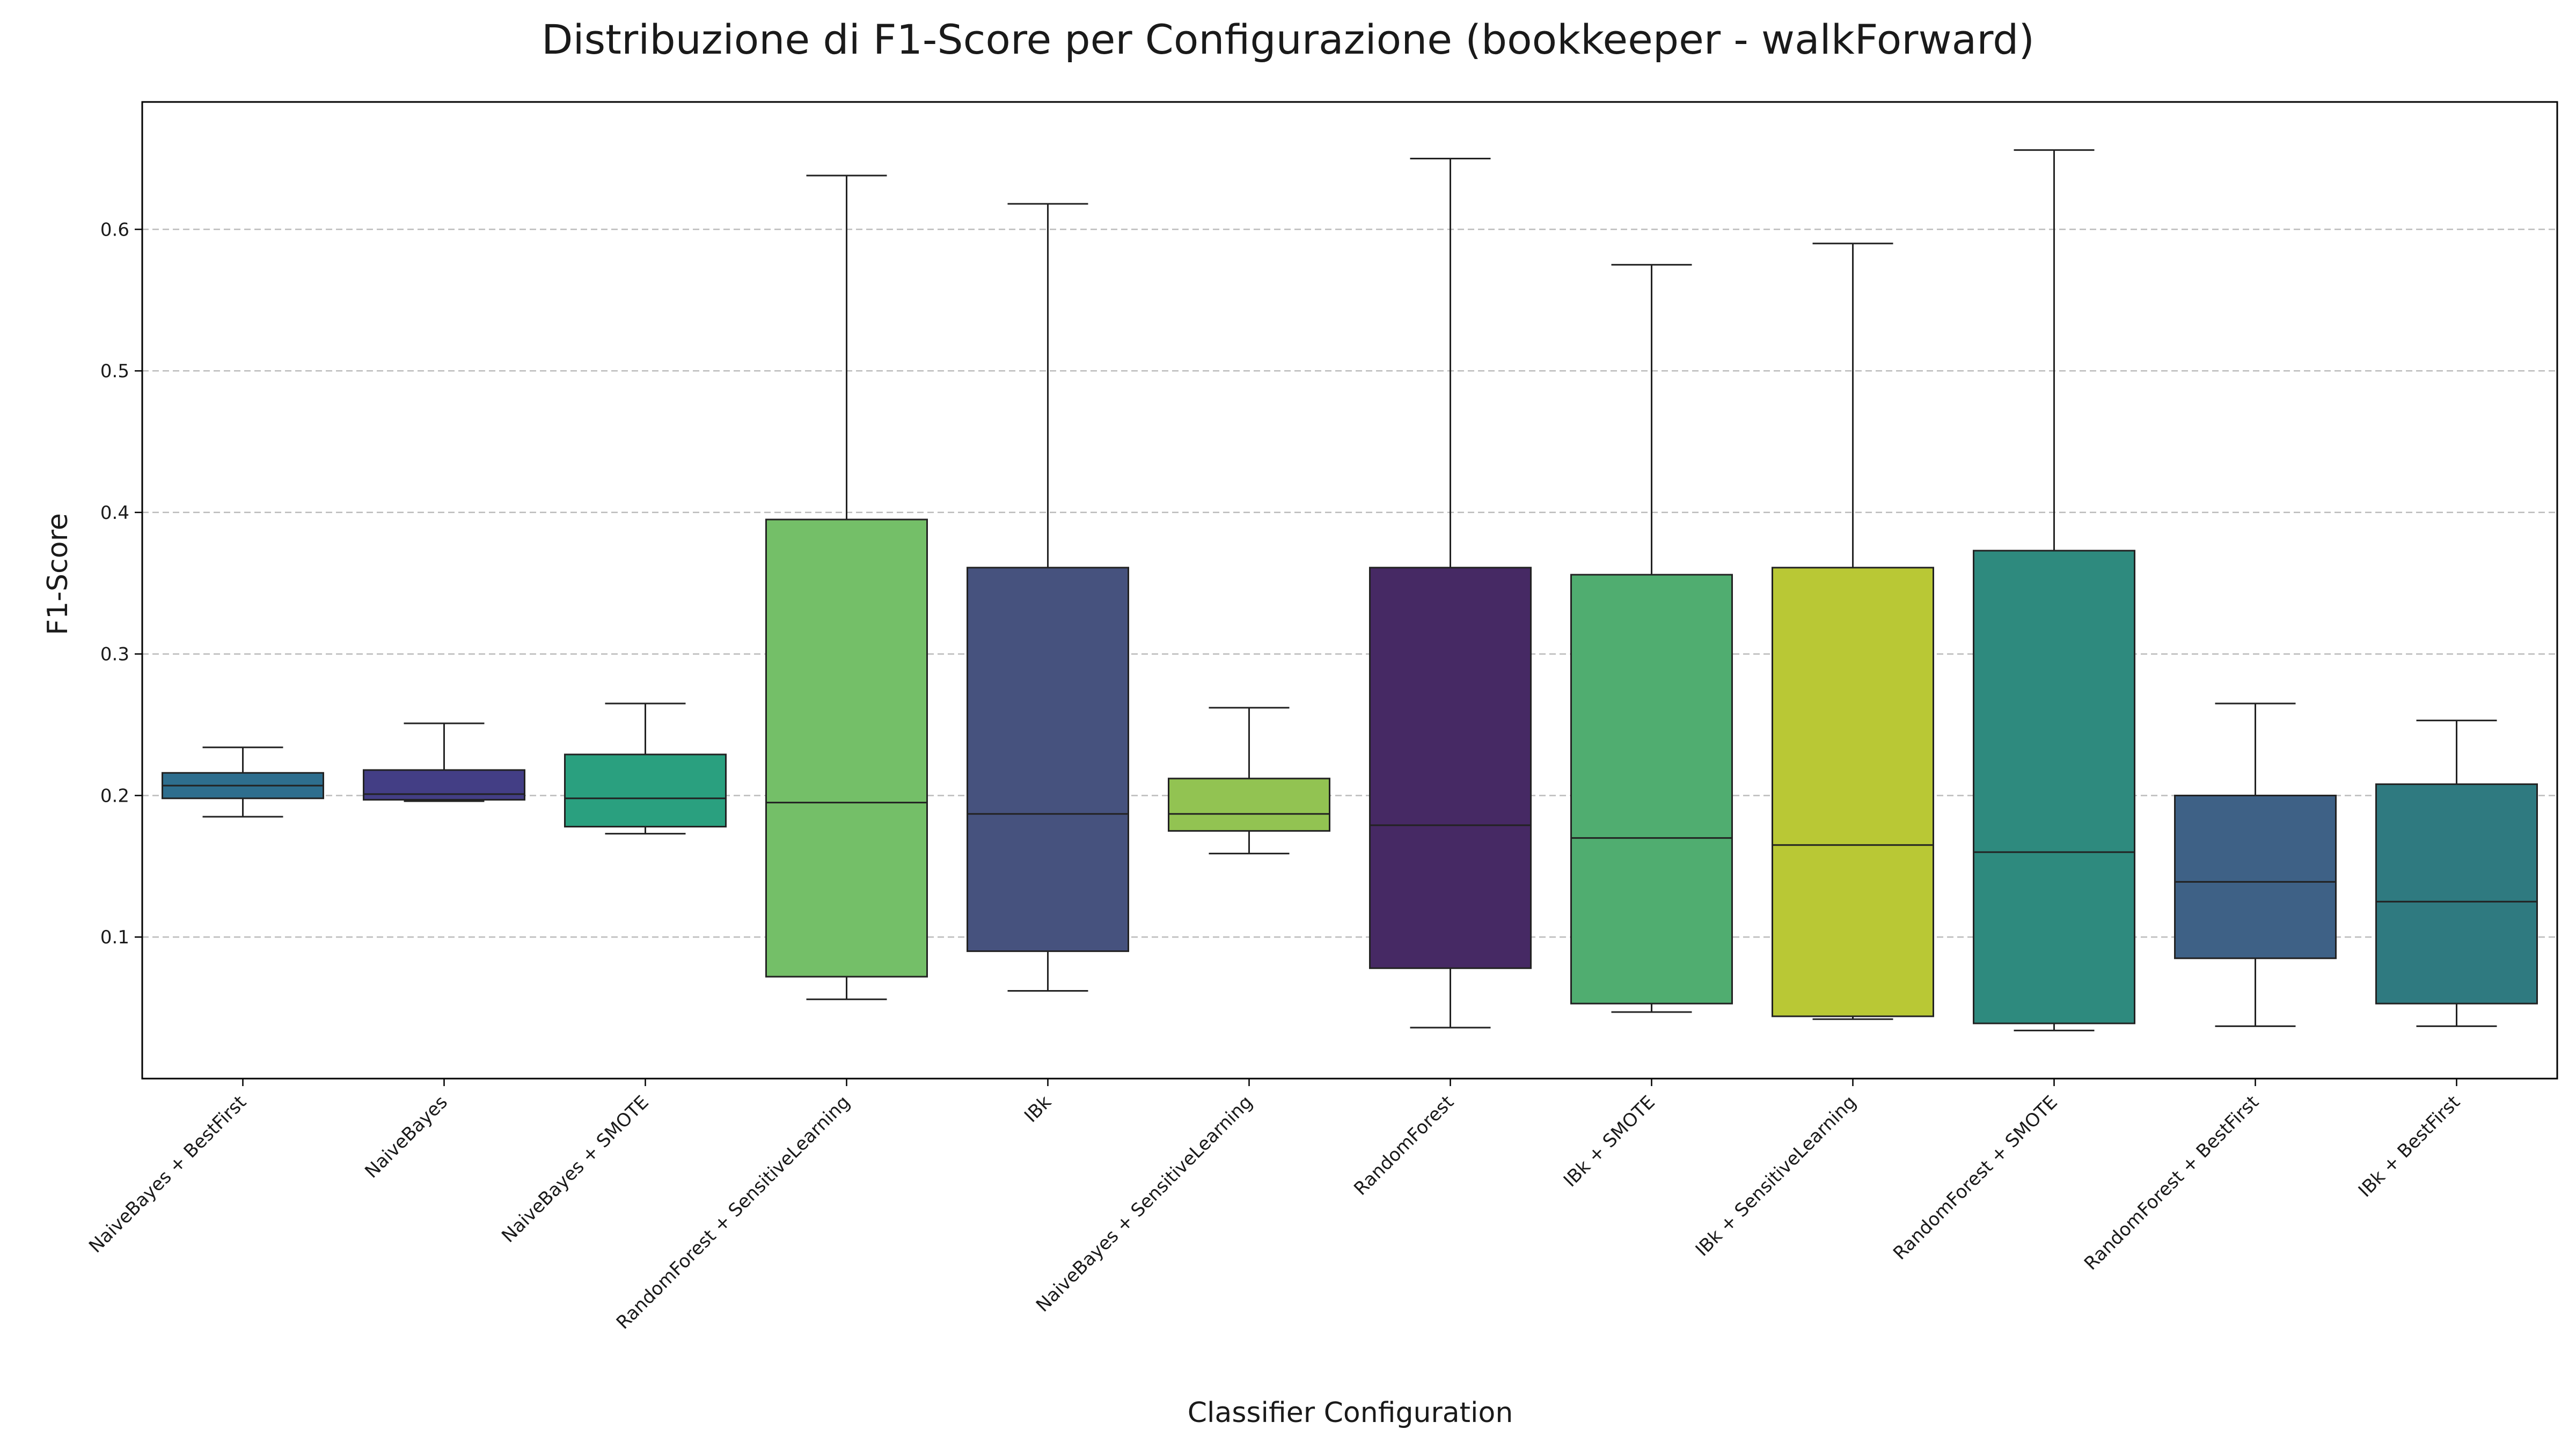  I want to click on x-tick-label: NaiveBayes, so click(406, 1136).